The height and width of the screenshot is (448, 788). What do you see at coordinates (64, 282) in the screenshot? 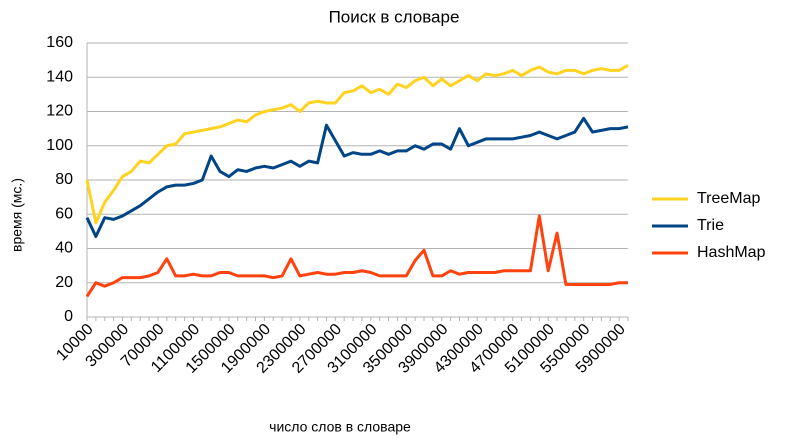
I see `y-tick-label: 20` at bounding box center [64, 282].